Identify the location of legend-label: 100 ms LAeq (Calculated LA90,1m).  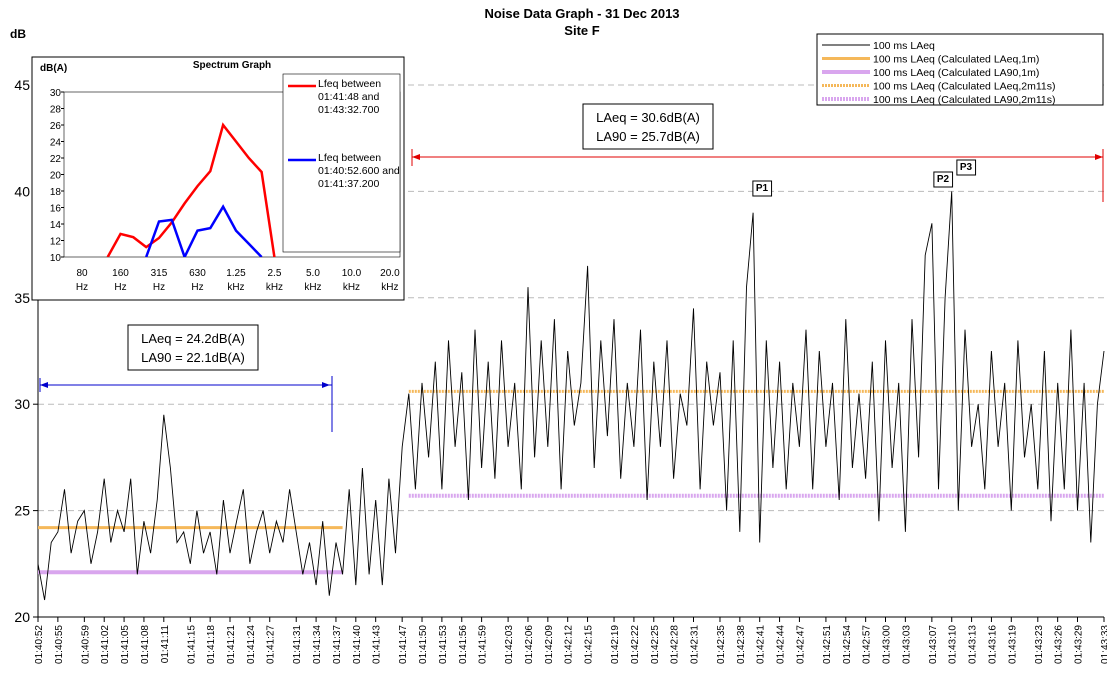
(956, 73).